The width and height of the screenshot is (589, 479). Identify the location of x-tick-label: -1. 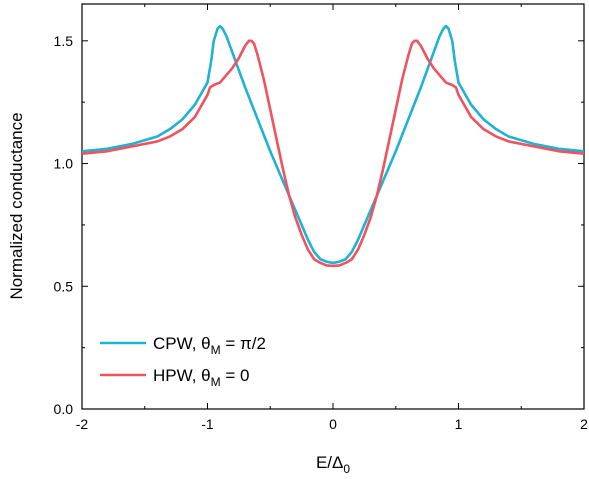
(207, 424).